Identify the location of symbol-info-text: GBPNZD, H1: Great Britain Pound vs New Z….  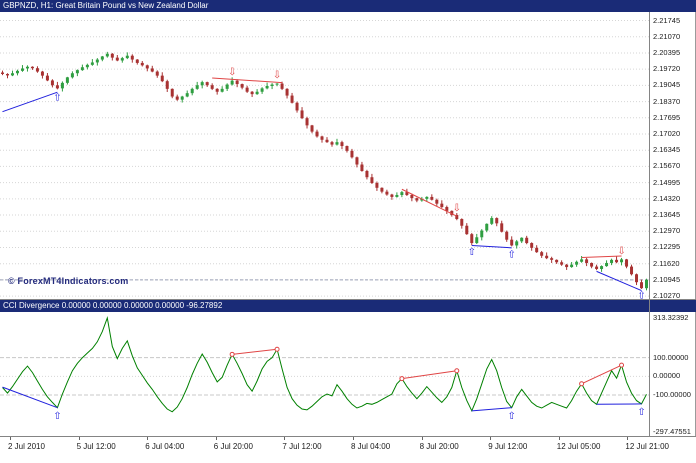
(106, 5).